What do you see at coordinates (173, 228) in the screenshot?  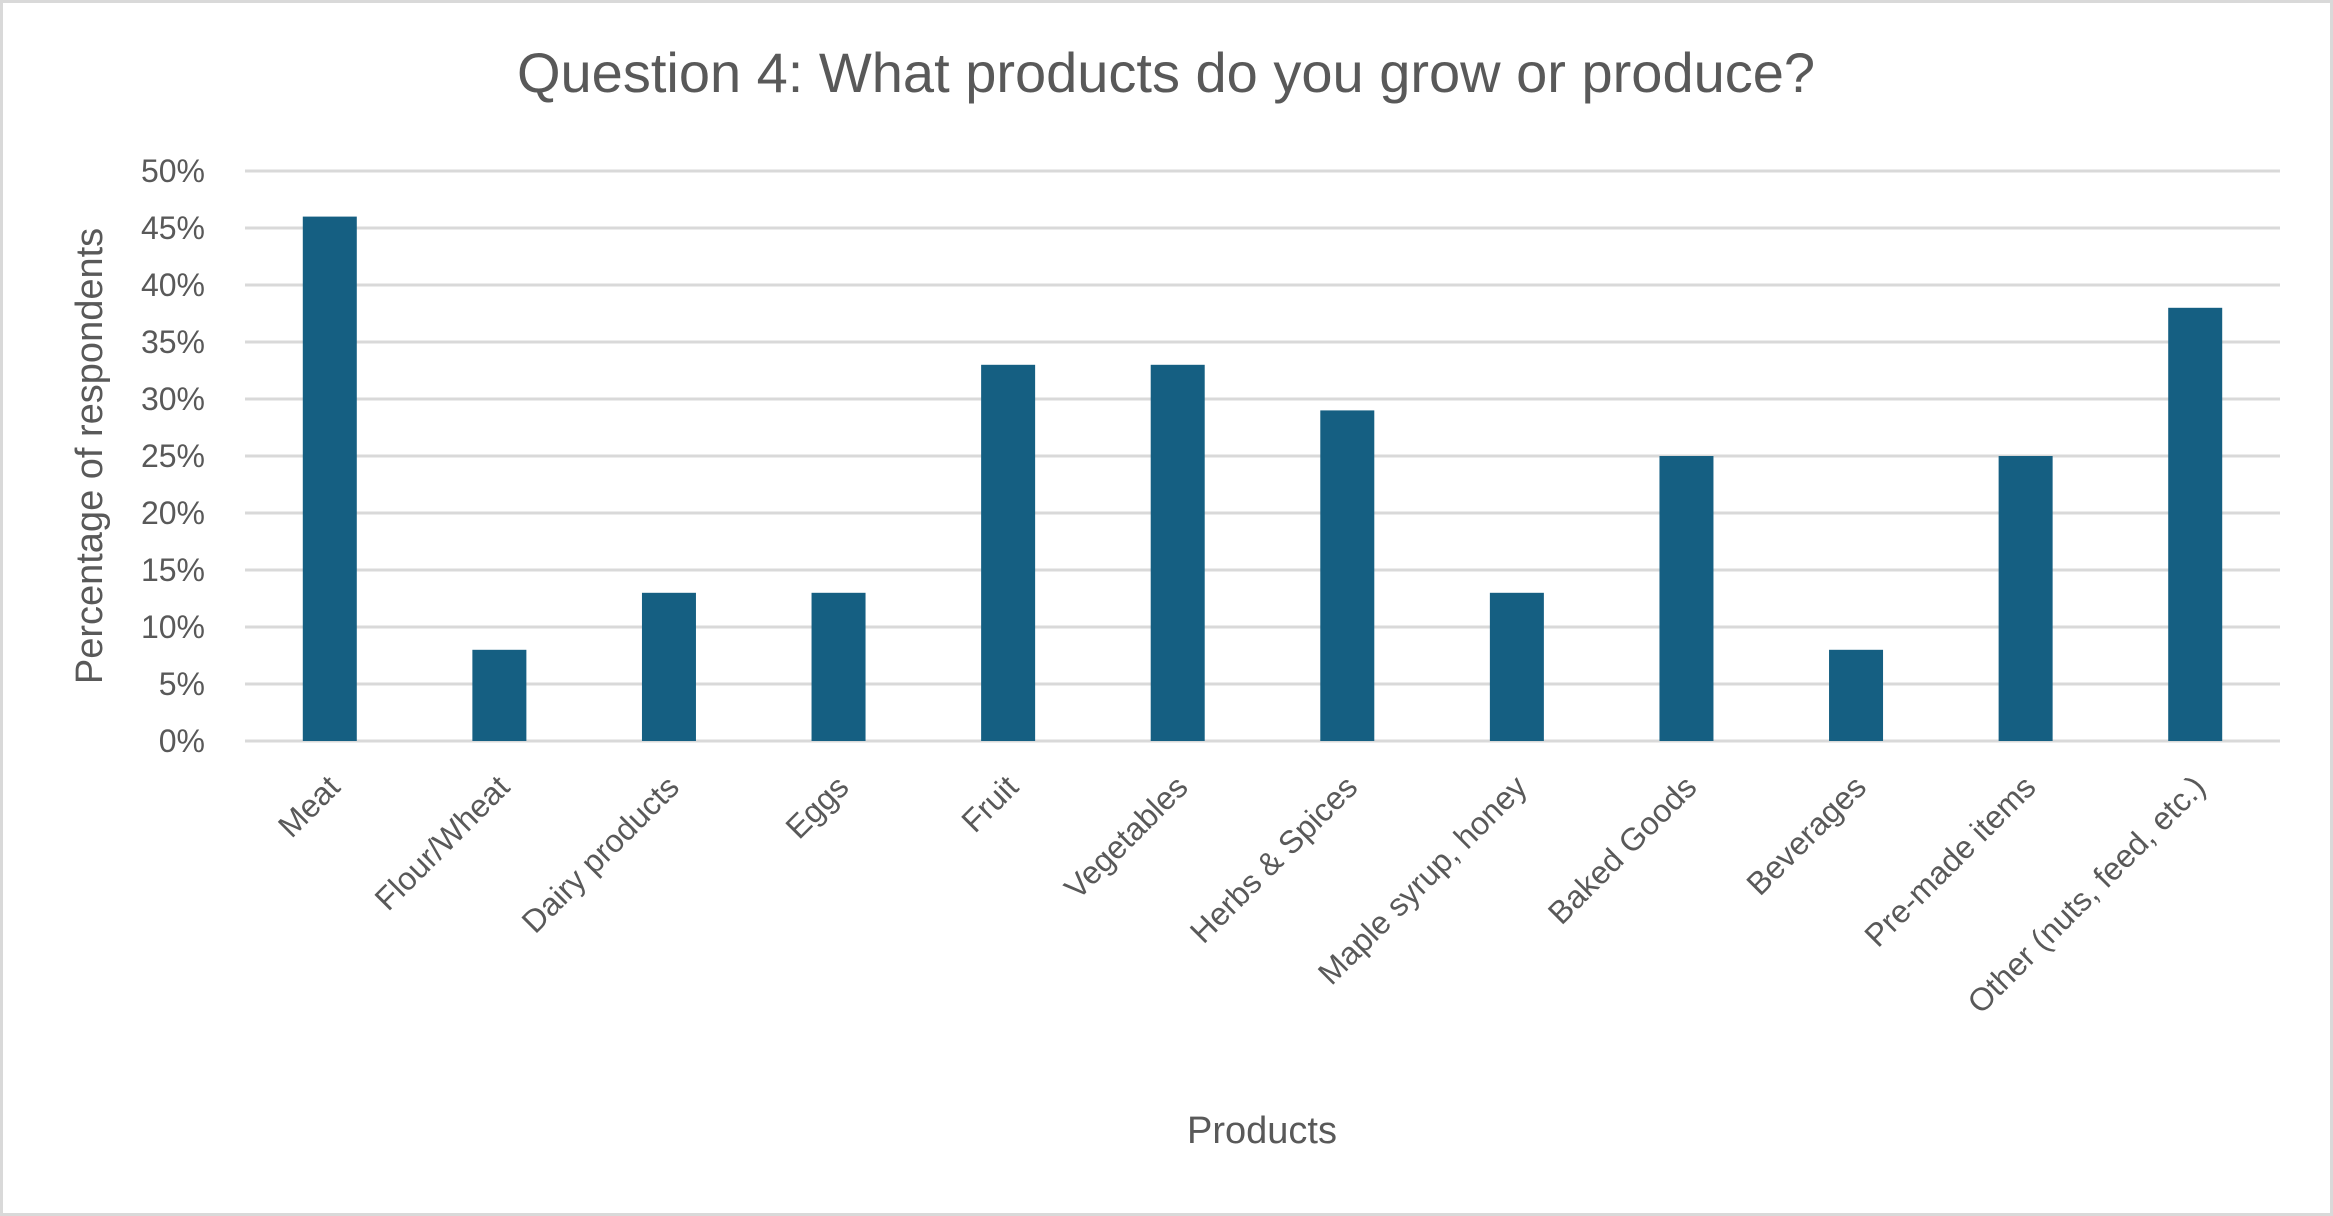 I see `y-tick-label: 45%` at bounding box center [173, 228].